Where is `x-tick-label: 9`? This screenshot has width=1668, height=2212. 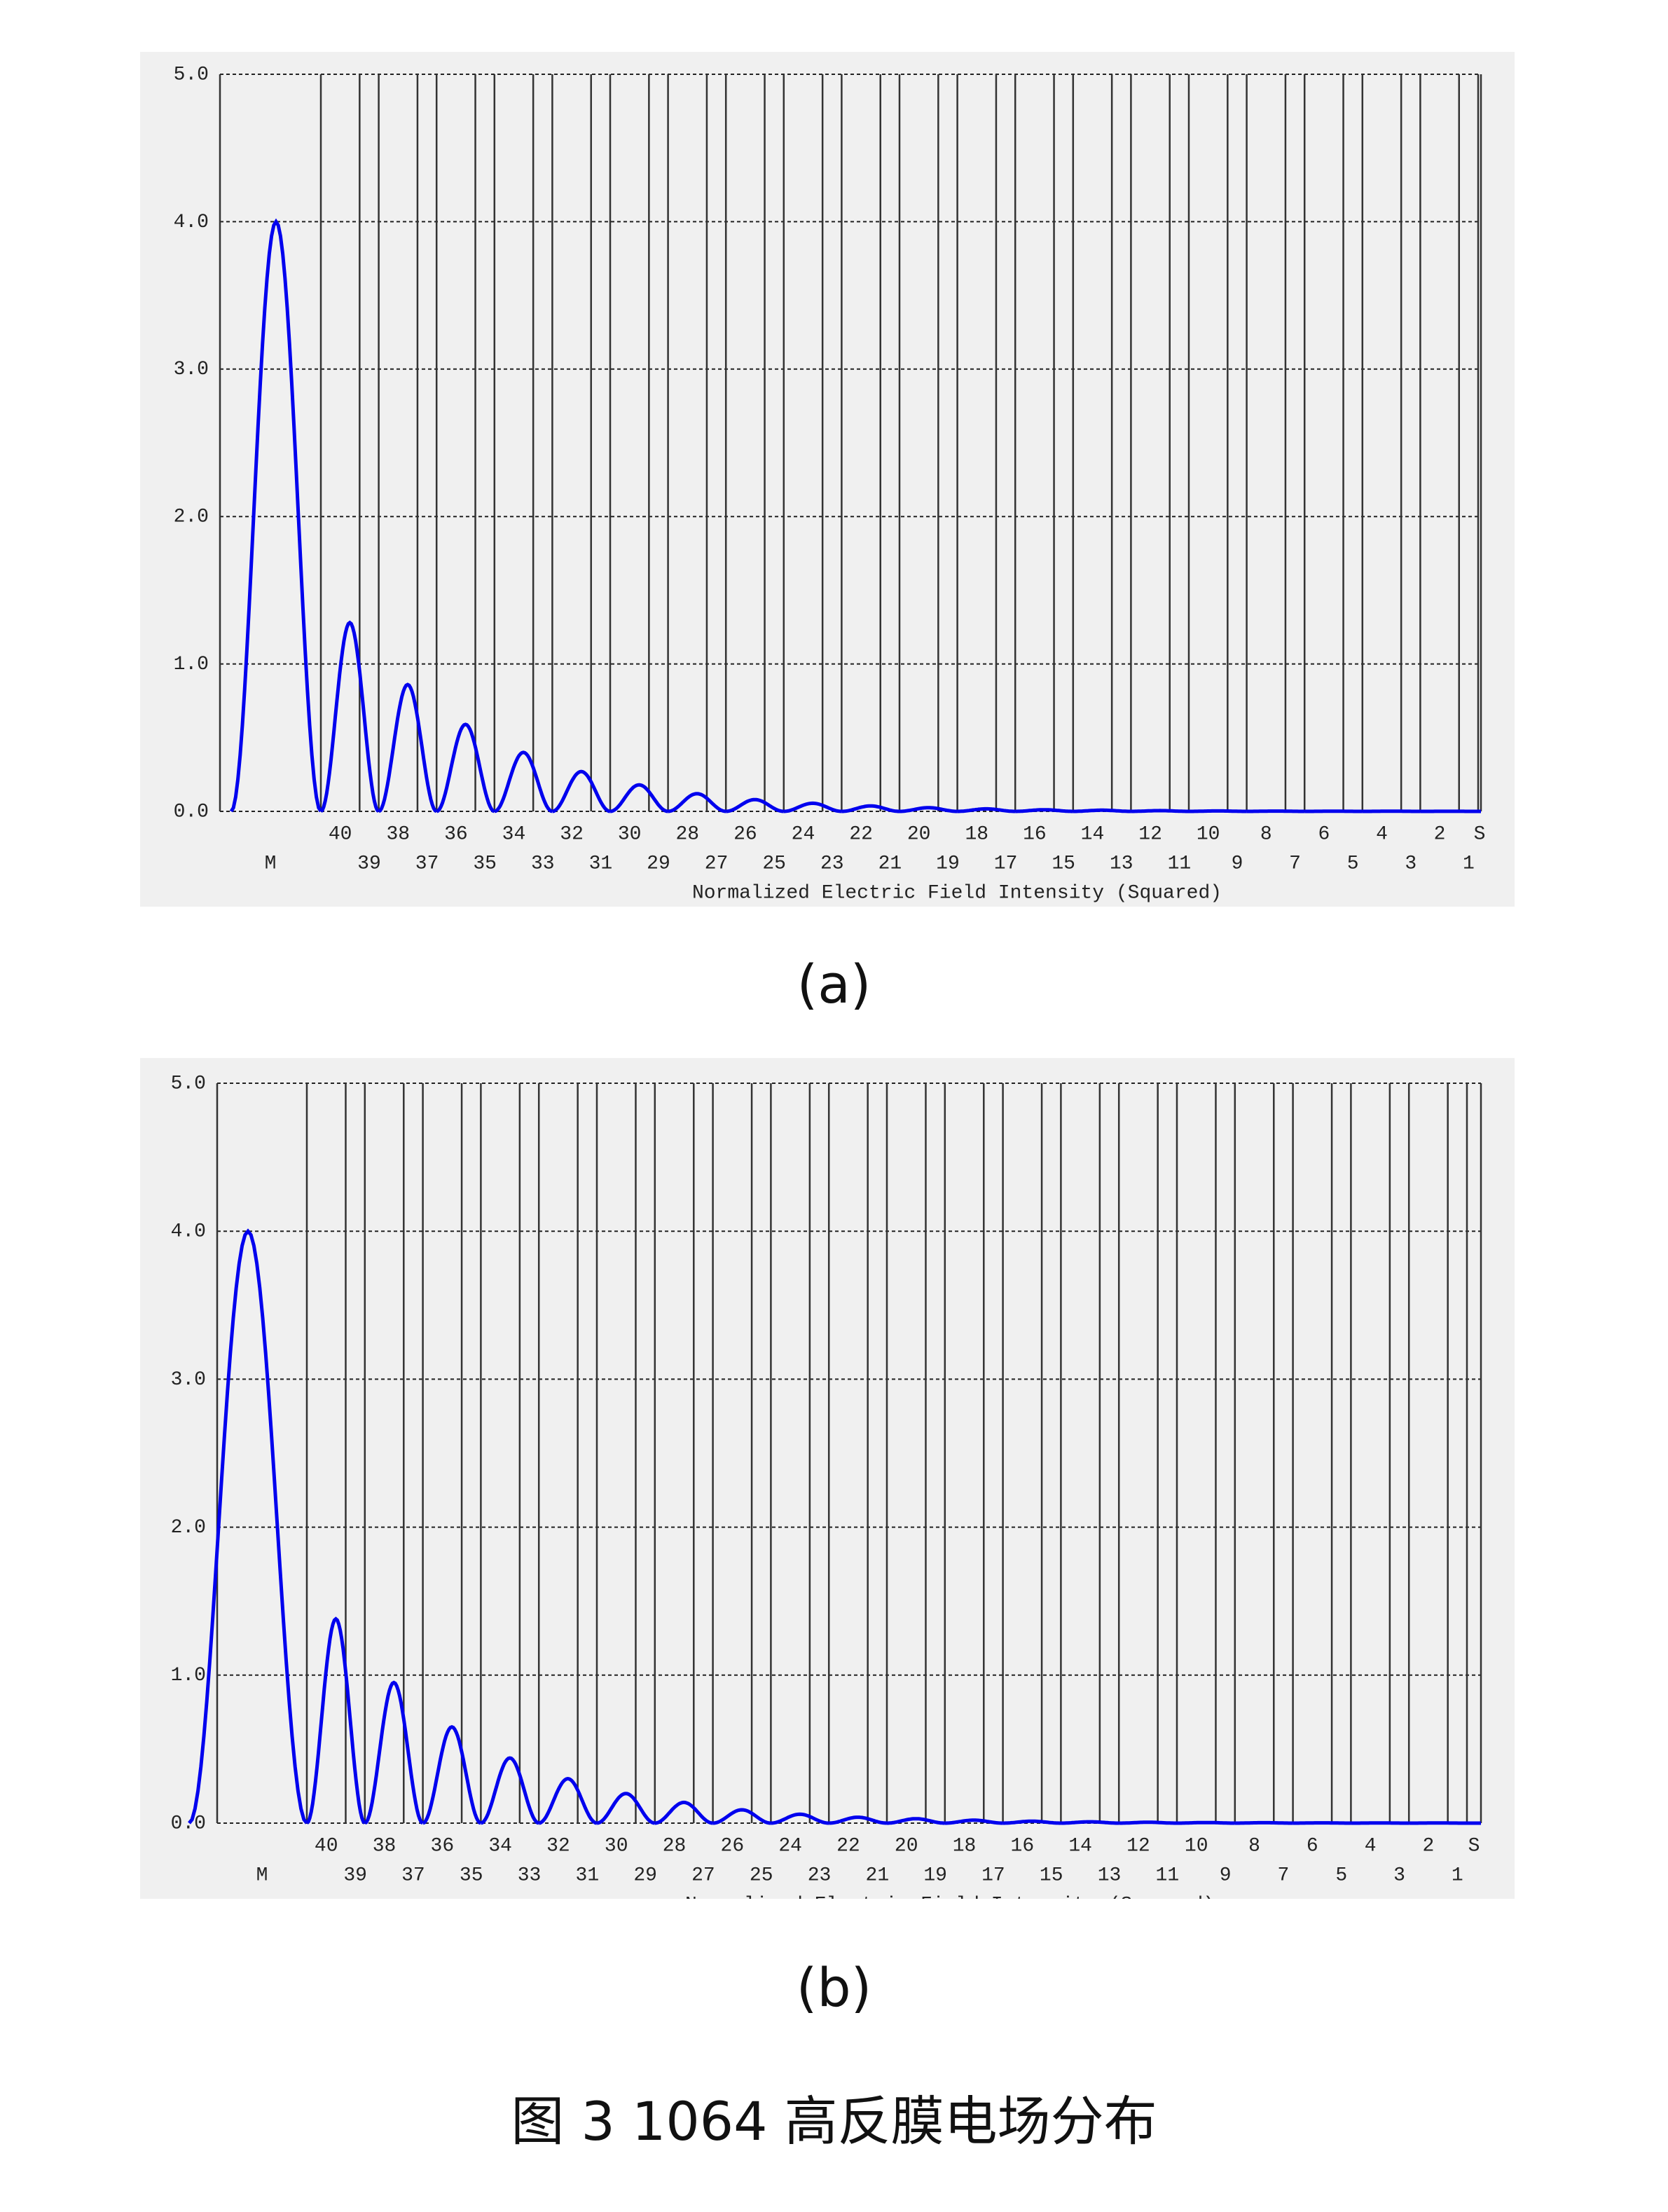
x-tick-label: 9 is located at coordinates (1226, 1875).